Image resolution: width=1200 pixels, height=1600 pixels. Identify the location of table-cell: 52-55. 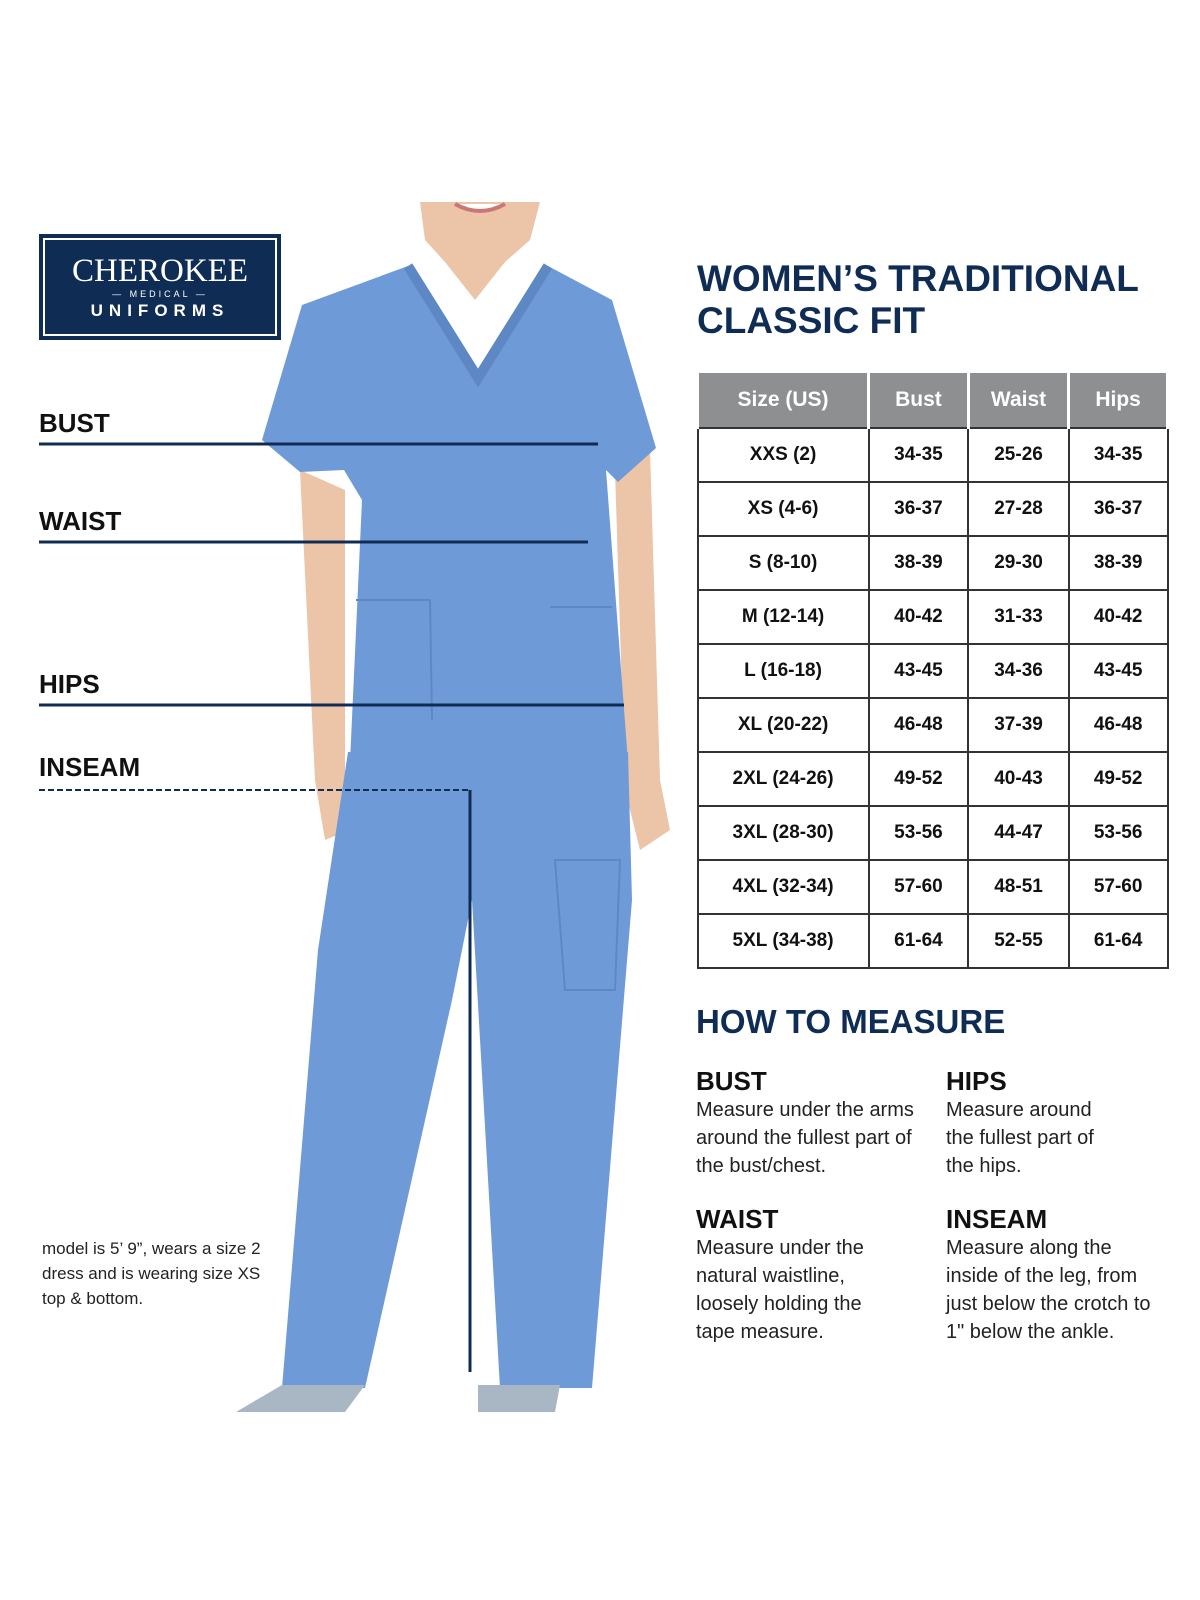
(1018, 941).